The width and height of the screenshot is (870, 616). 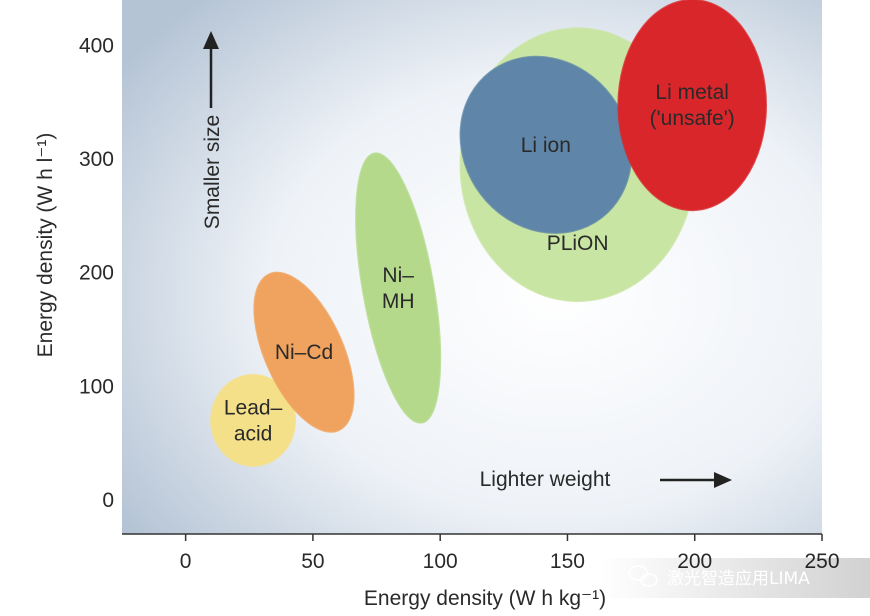 I want to click on region-ni-cd: Ni–Cd, so click(x=304, y=352).